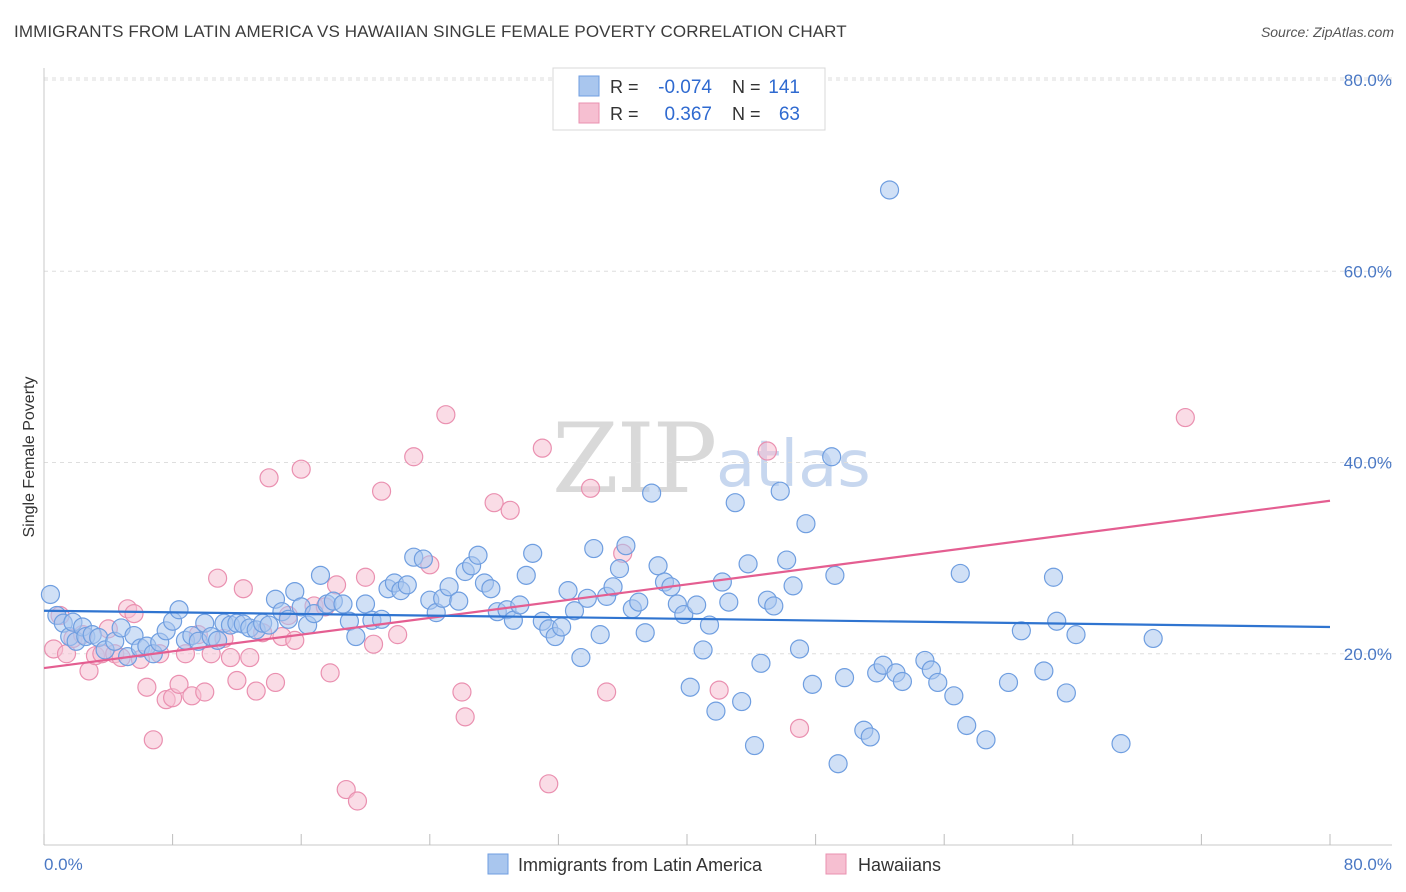  I want to click on legend-swatch-immigrants, so click(498, 864).